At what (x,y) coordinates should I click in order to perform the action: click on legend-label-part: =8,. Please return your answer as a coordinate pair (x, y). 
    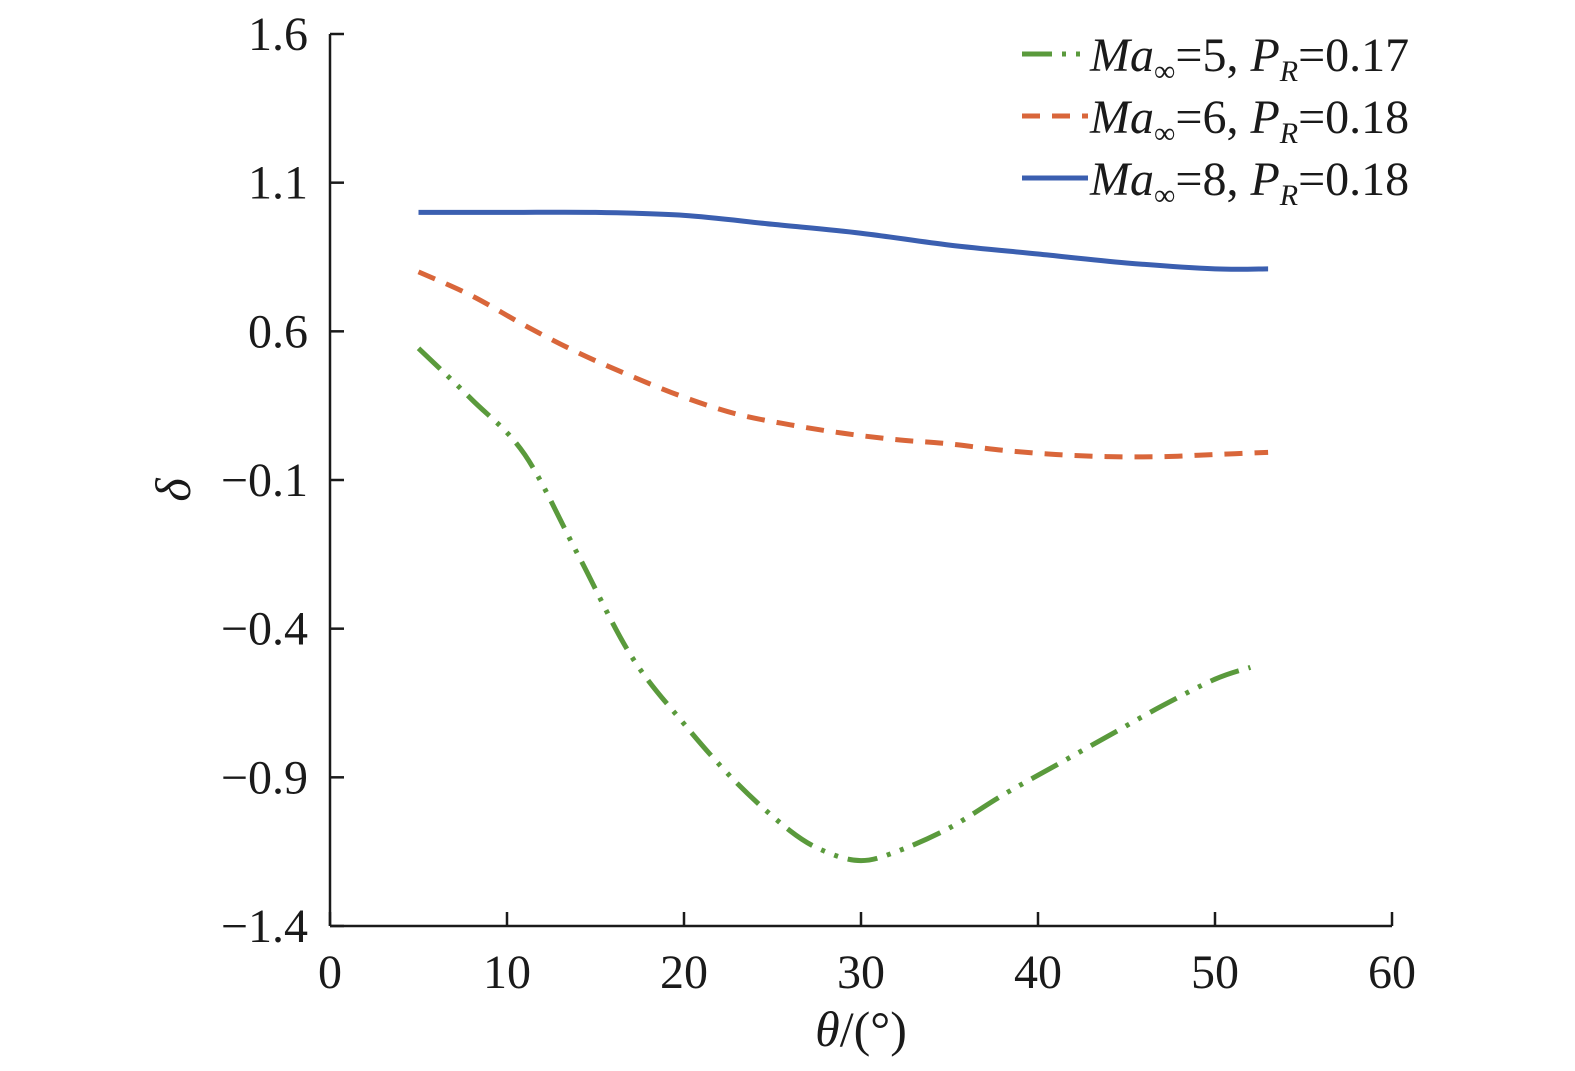
    Looking at the image, I should click on (1212, 179).